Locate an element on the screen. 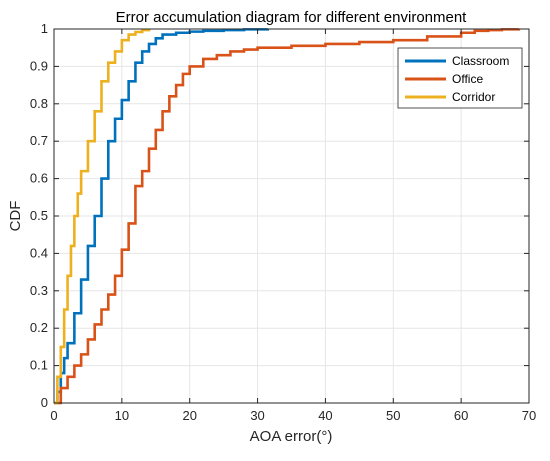 The height and width of the screenshot is (461, 550). legend-label-classroom: Classroom is located at coordinates (480, 61).